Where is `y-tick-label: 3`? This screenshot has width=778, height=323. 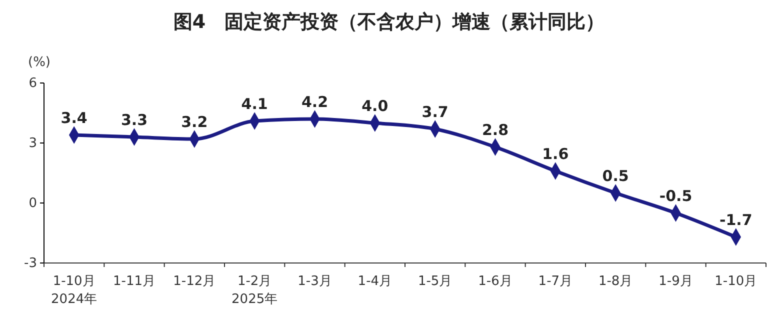 y-tick-label: 3 is located at coordinates (32, 144).